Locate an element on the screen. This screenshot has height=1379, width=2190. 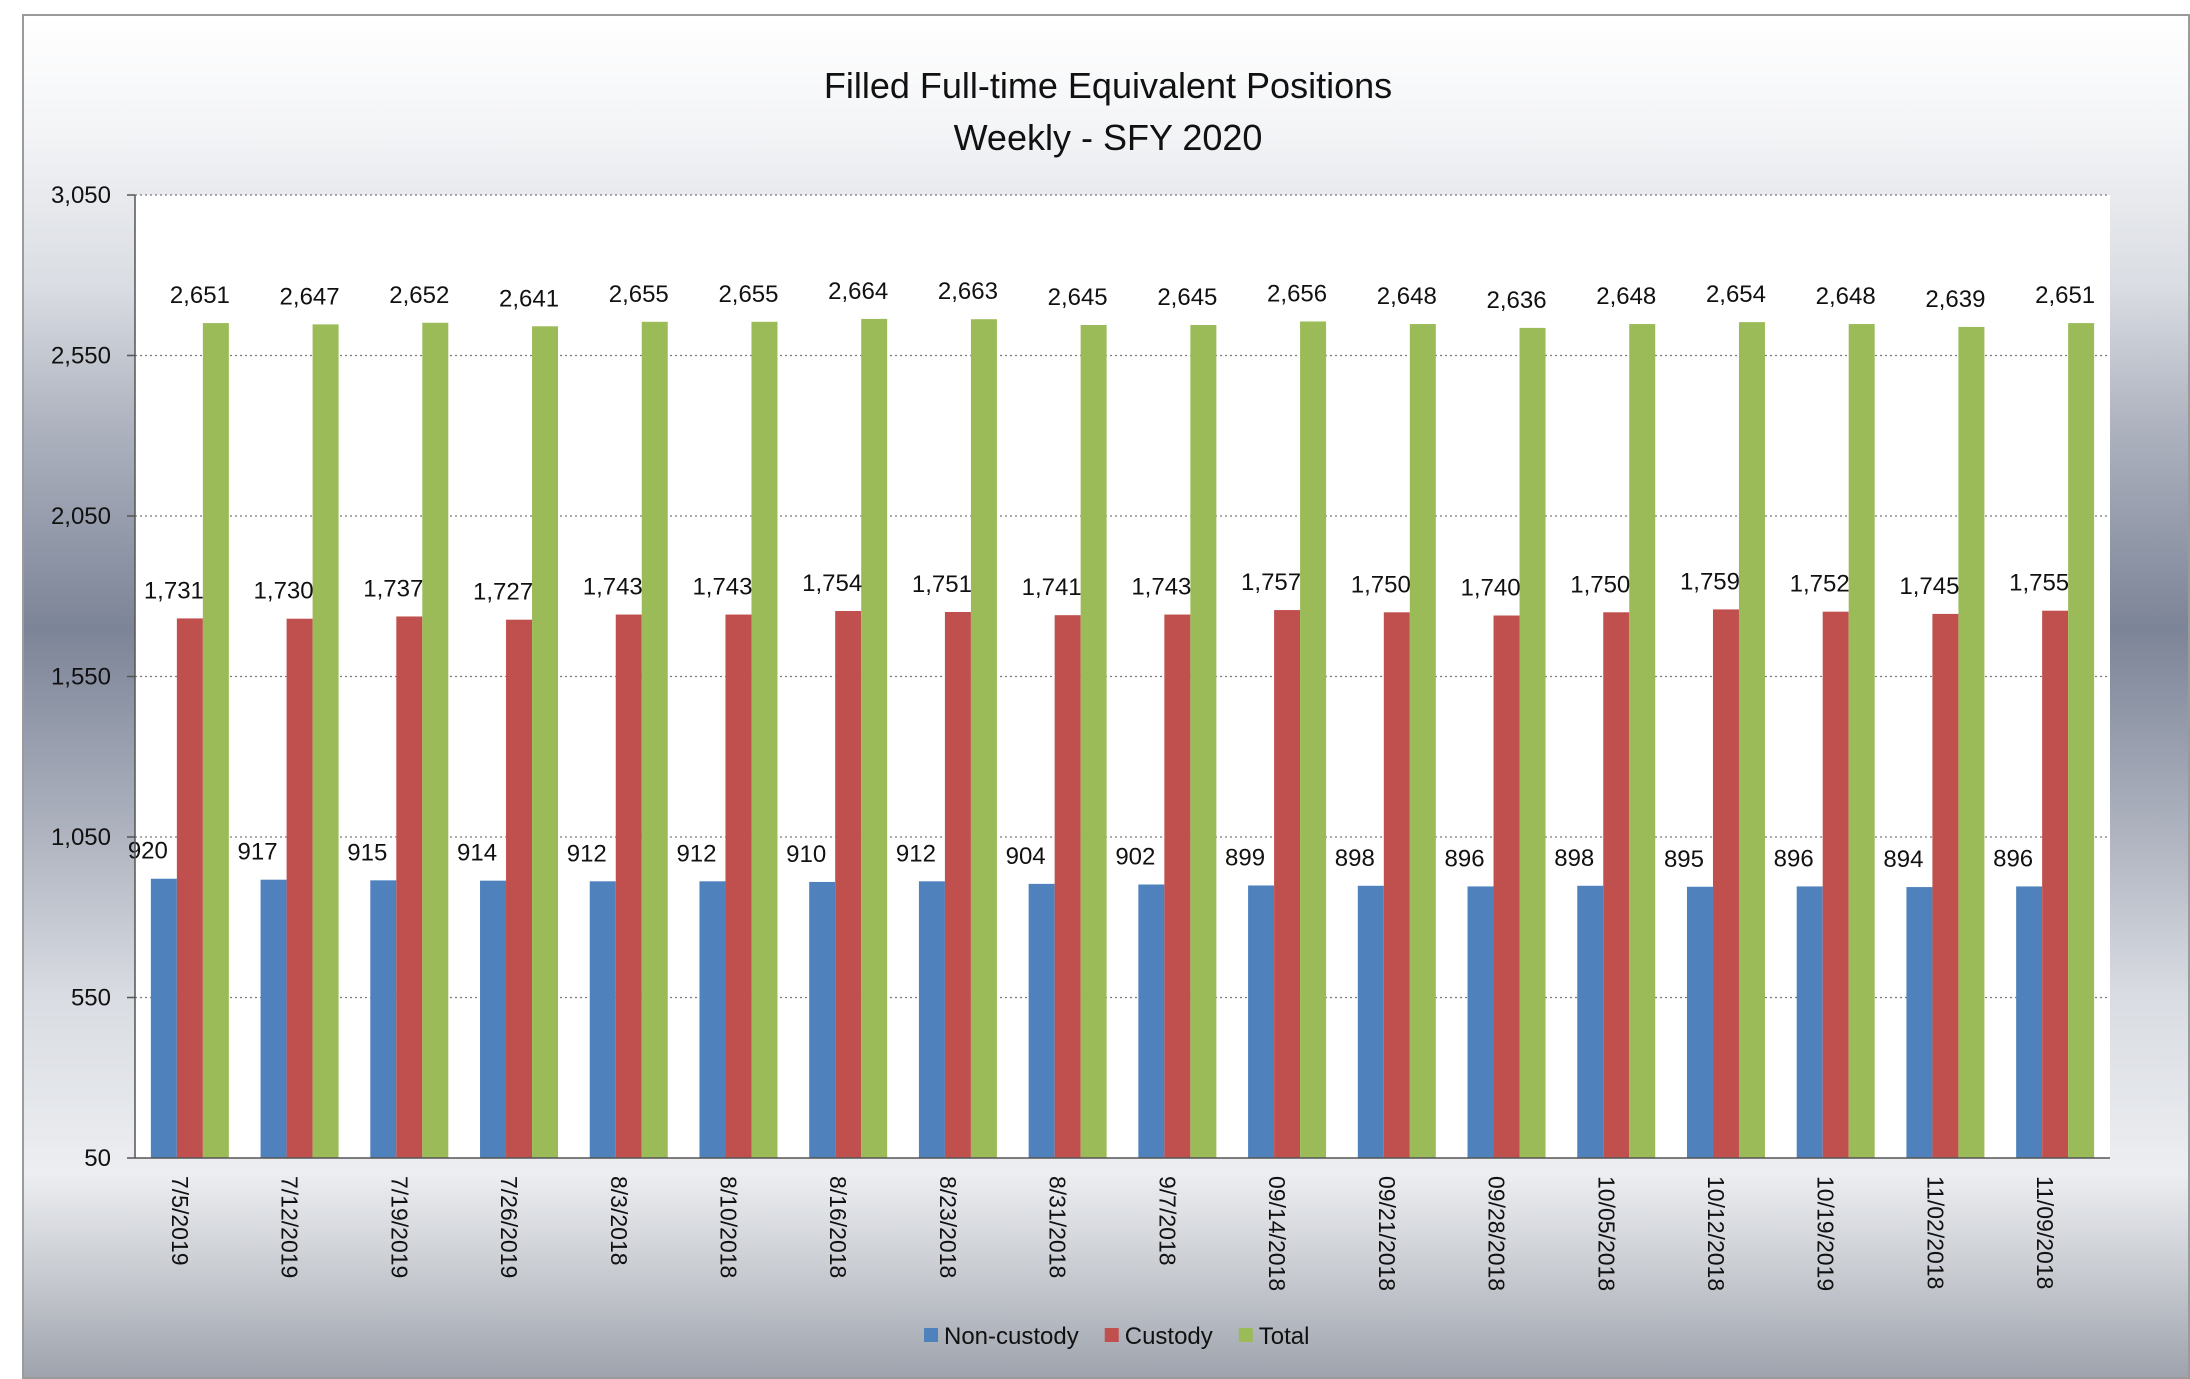
y-tick-label: 50 is located at coordinates (97, 1158).